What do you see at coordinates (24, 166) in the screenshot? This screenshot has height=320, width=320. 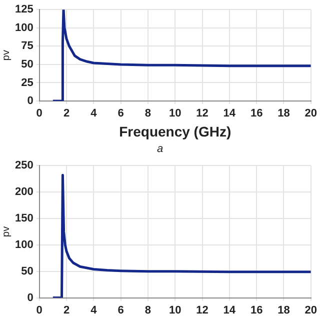 I see `y-tick-label: 250` at bounding box center [24, 166].